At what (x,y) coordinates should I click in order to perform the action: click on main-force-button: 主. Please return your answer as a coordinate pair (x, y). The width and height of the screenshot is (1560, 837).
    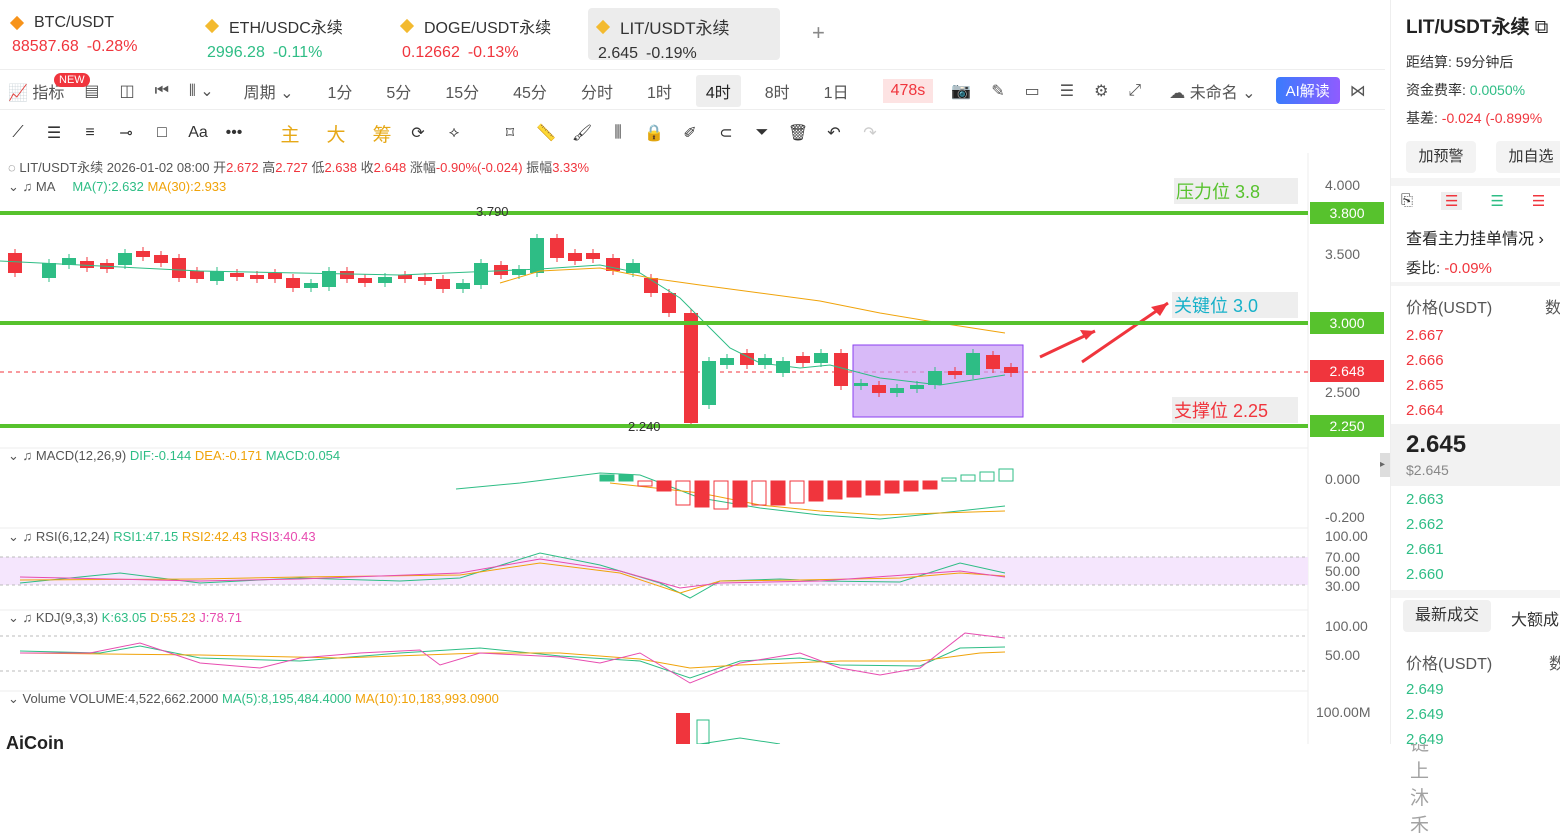
    Looking at the image, I should click on (290, 135).